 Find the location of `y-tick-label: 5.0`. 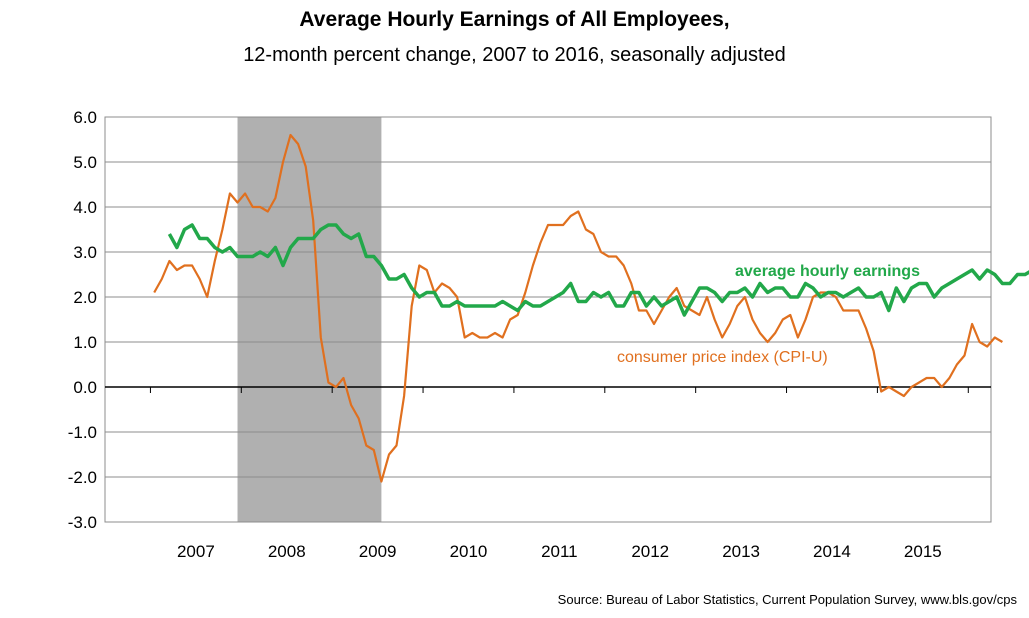

y-tick-label: 5.0 is located at coordinates (85, 162).